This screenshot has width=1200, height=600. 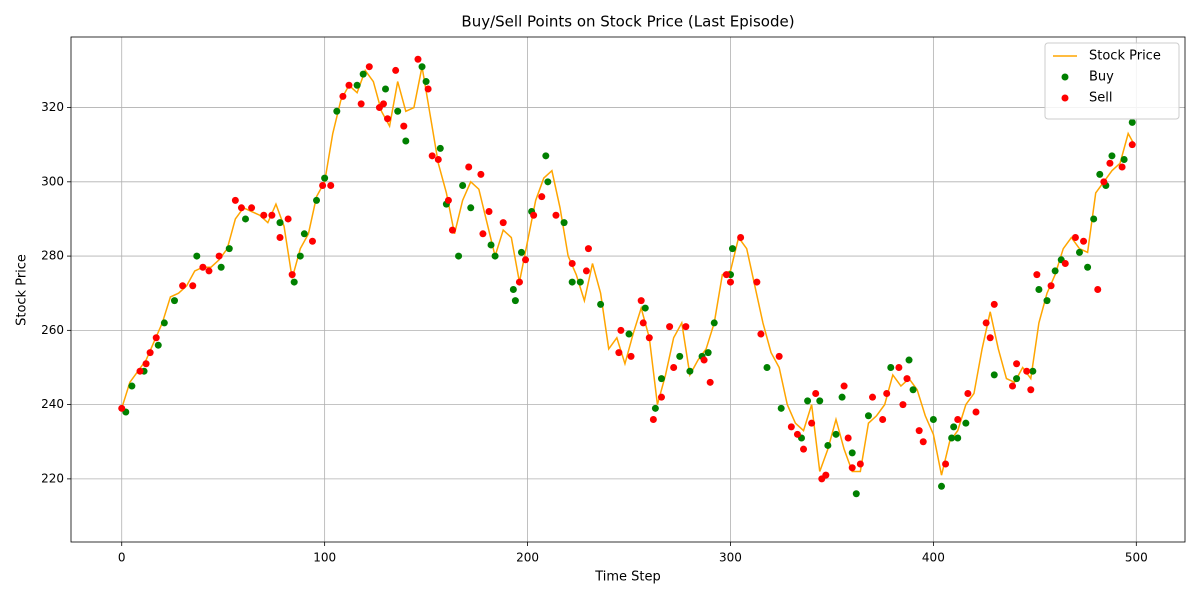 What do you see at coordinates (1136, 558) in the screenshot?
I see `x-tick-label: 500` at bounding box center [1136, 558].